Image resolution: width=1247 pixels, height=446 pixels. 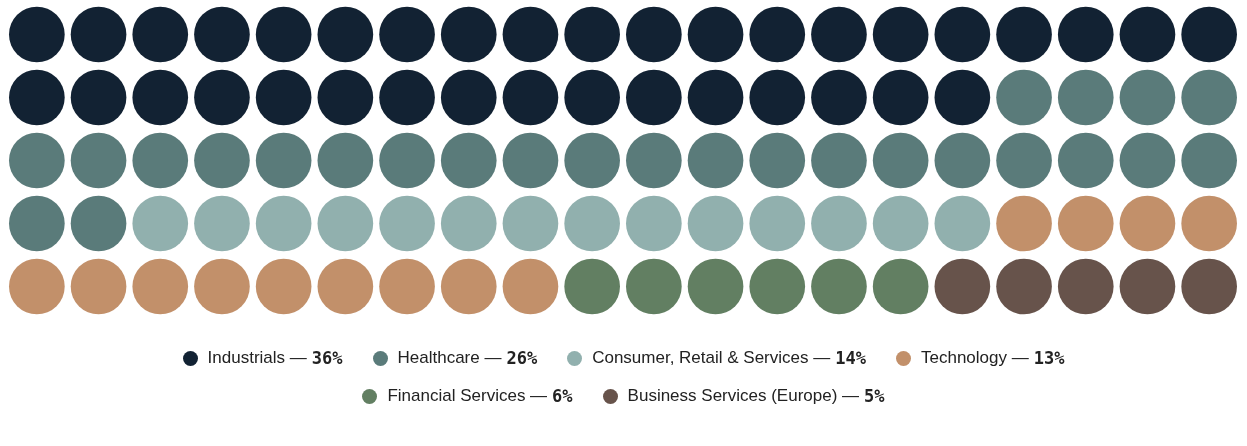 What do you see at coordinates (522, 358) in the screenshot?
I see `data-label: 26%` at bounding box center [522, 358].